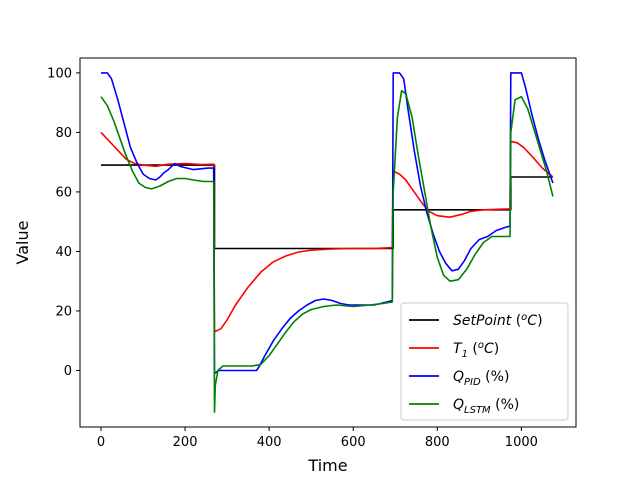  Describe the element at coordinates (481, 378) in the screenshot. I see `legend-label-qpid: QPID (%)` at that location.